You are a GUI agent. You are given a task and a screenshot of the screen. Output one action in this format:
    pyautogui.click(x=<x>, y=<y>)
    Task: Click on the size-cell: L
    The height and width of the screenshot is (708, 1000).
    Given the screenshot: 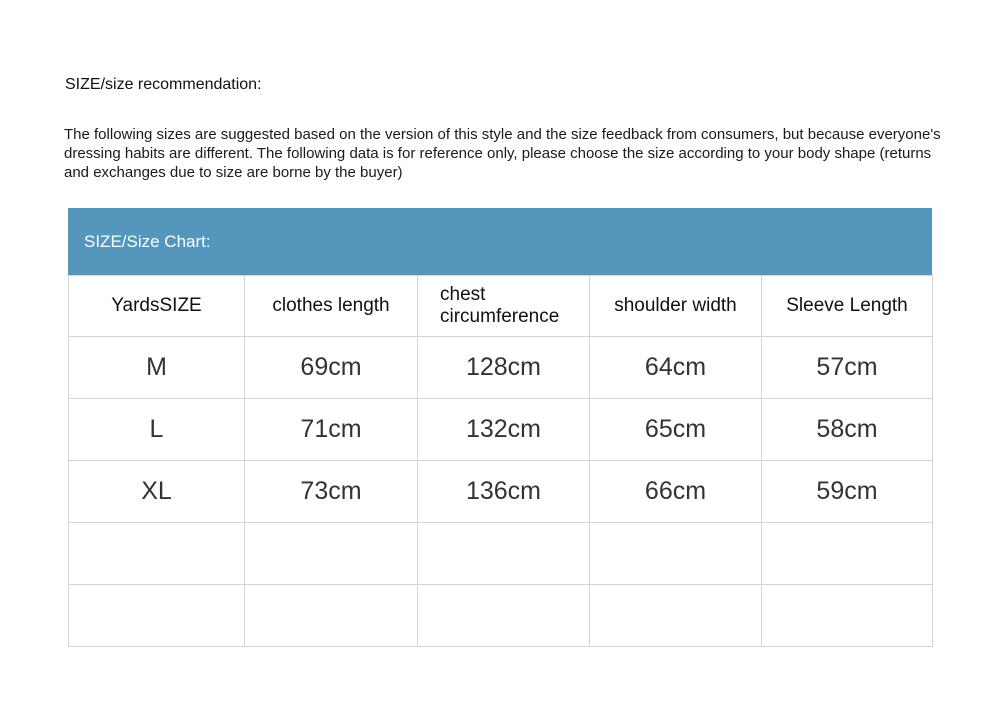 What is the action you would take?
    pyautogui.click(x=156, y=429)
    